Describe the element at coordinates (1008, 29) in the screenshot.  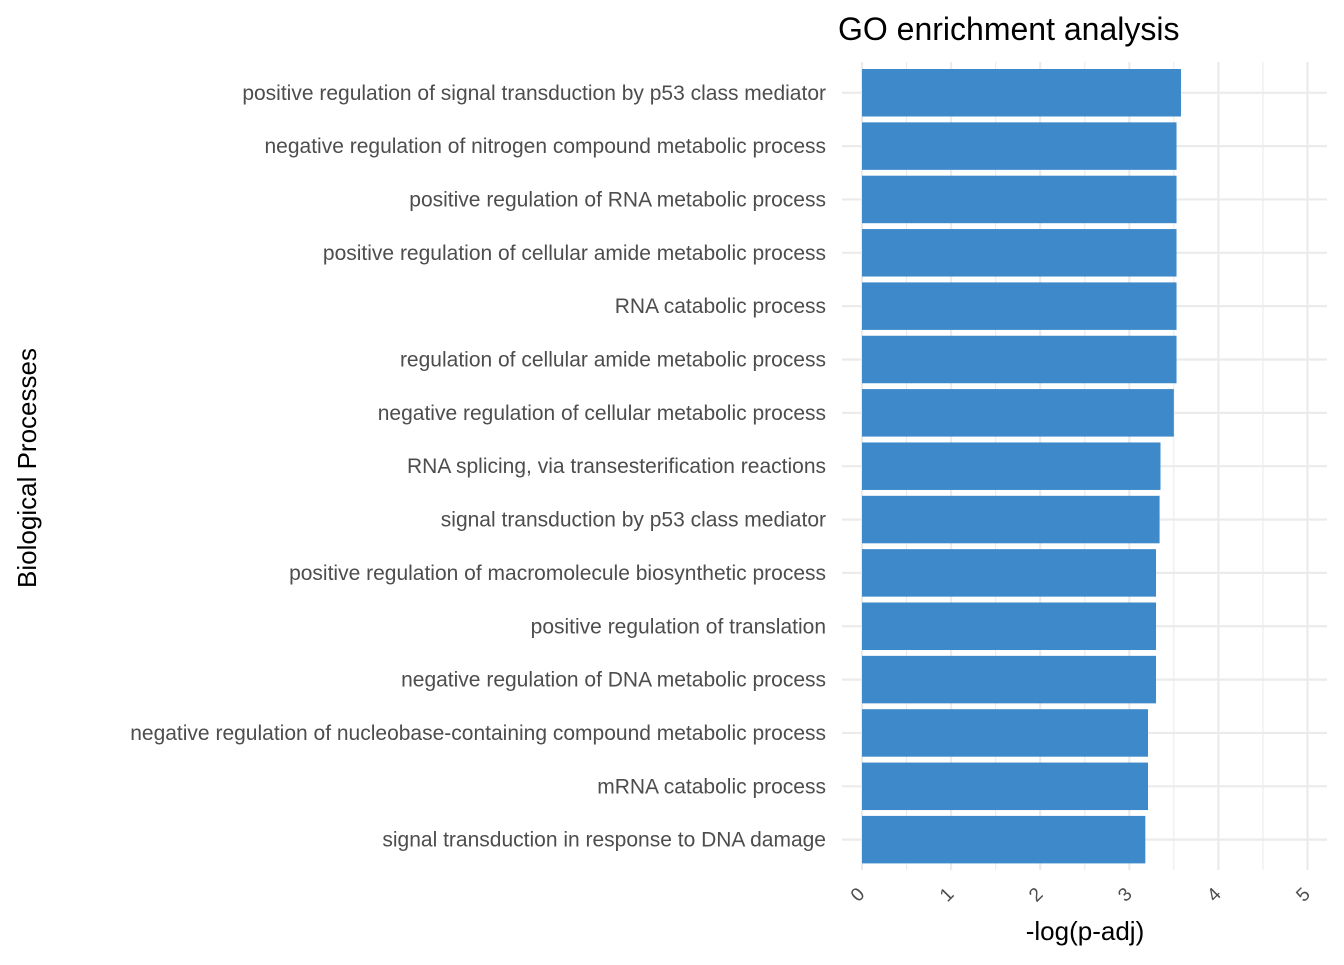
I see `chart-title: GO enrichment analysis` at that location.